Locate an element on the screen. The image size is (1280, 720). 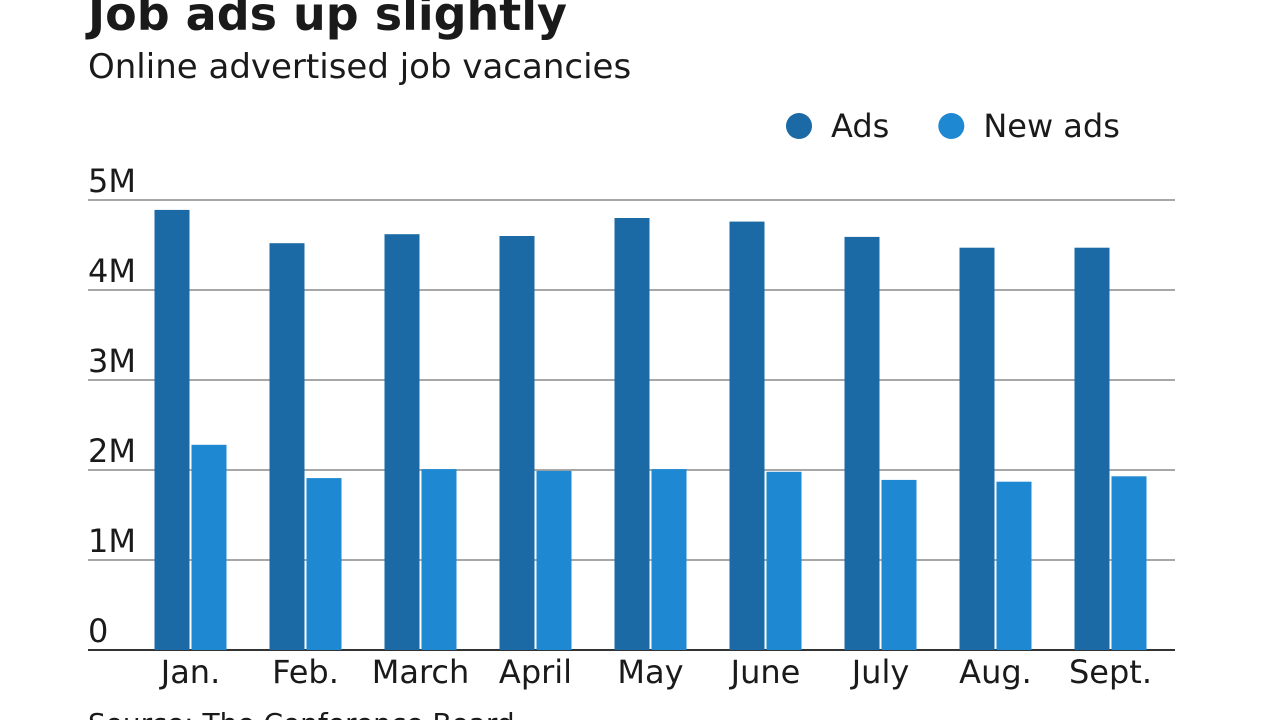
chart-title: Job ads up slightly is located at coordinates (326, 20).